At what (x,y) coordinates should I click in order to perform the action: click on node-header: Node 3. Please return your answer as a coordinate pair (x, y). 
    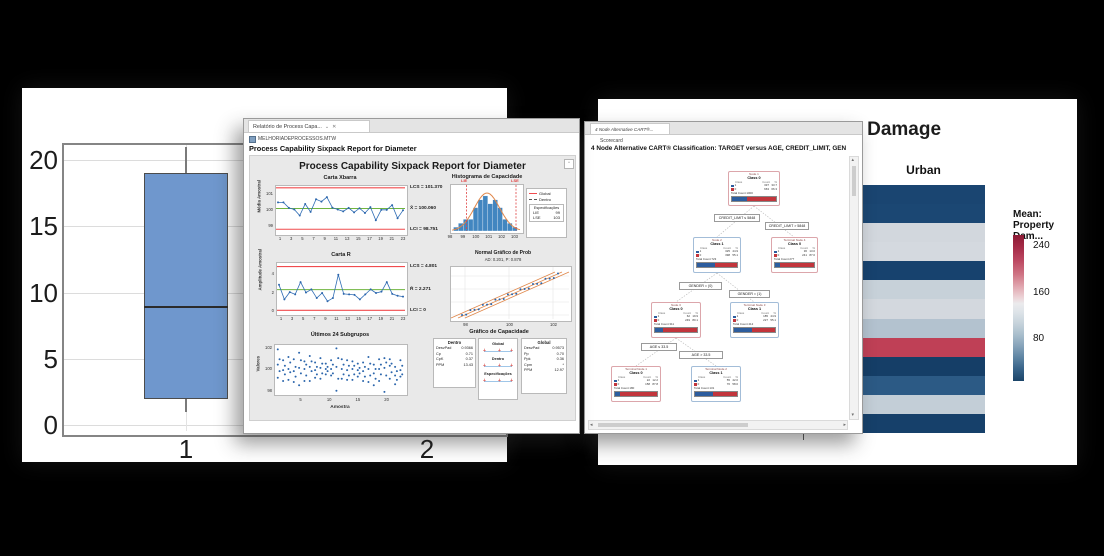
    Looking at the image, I should click on (676, 305).